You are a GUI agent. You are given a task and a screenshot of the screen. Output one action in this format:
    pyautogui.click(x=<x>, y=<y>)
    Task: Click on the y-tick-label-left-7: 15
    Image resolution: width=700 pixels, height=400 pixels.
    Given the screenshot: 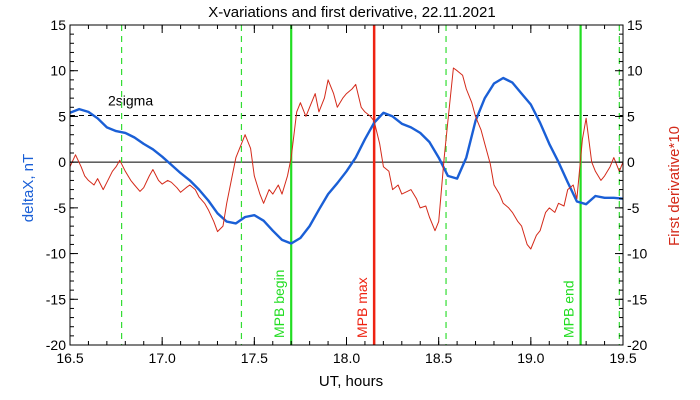 What is the action you would take?
    pyautogui.click(x=58, y=25)
    